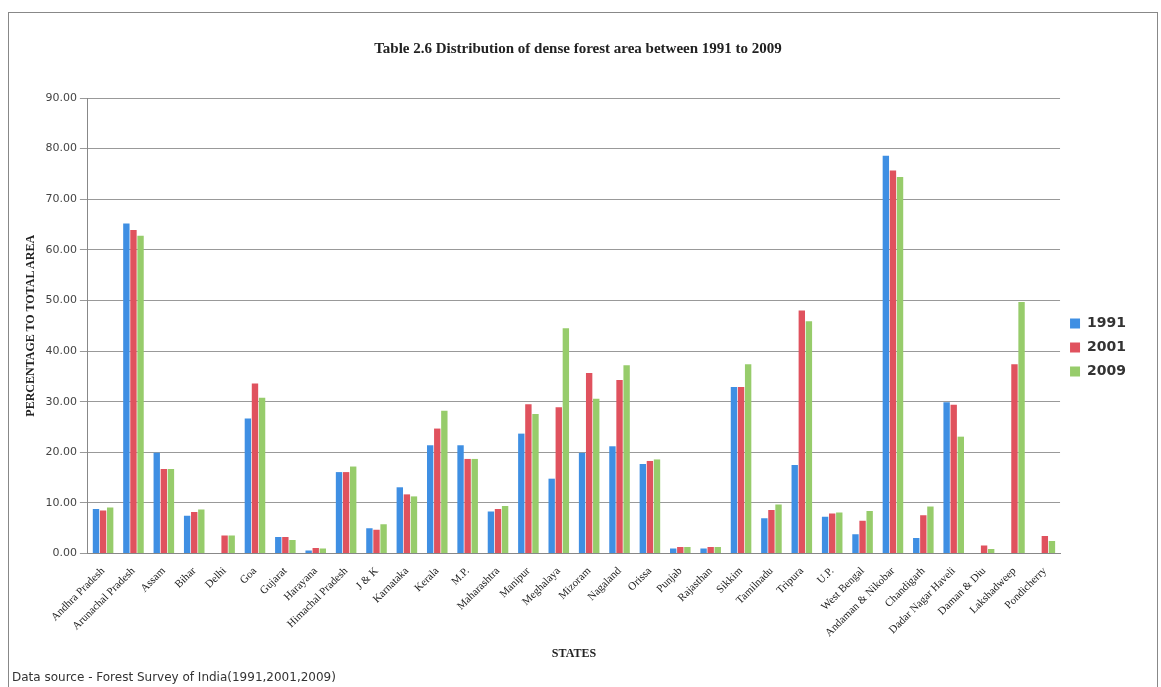  I want to click on y-tick-label: 80.00, so click(61, 148).